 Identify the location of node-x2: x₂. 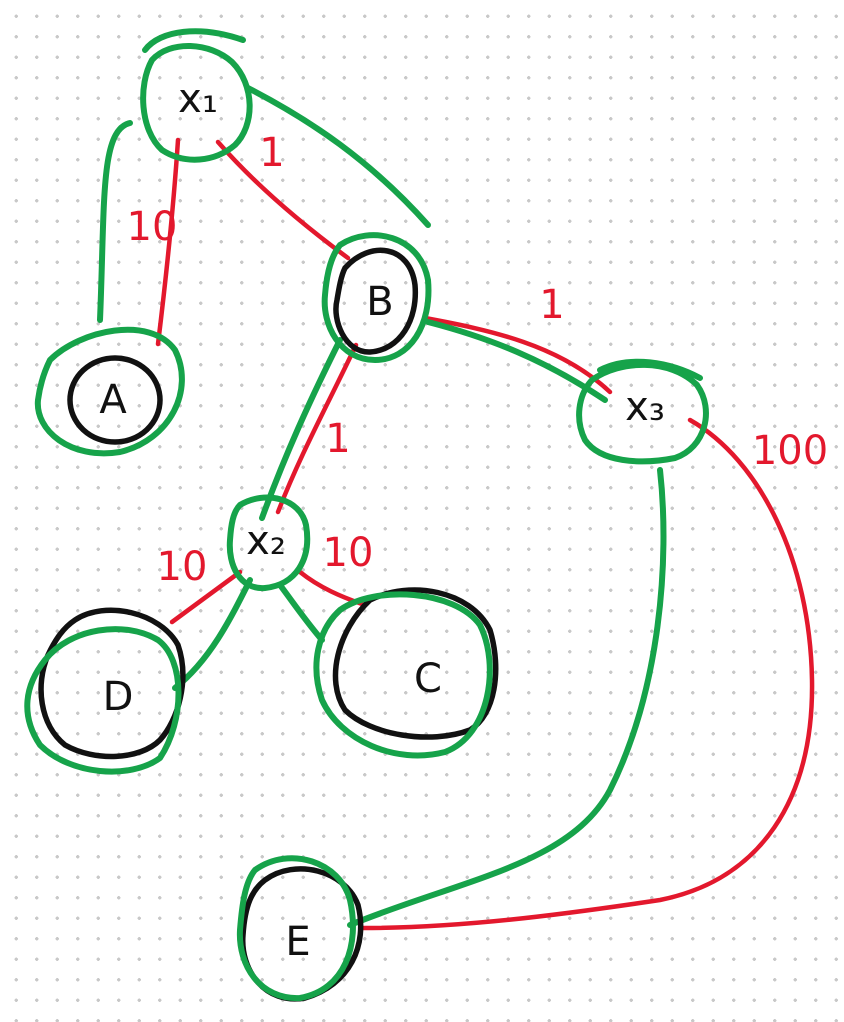
(268, 543).